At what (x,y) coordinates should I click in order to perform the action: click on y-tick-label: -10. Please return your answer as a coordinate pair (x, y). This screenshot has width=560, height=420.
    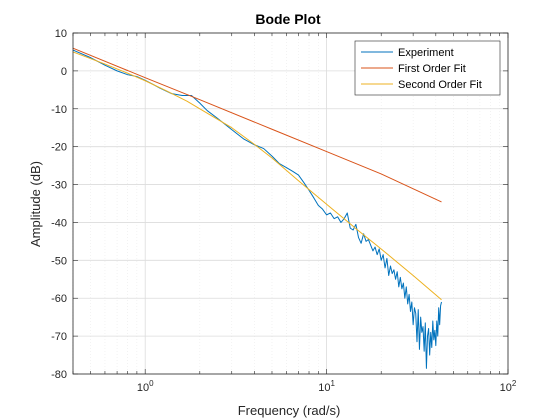
    Looking at the image, I should click on (59, 110).